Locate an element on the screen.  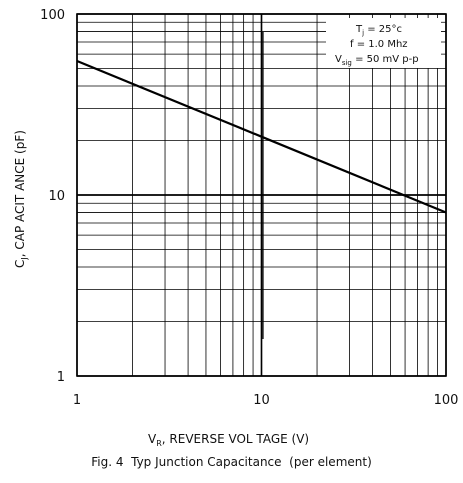
x-tick-label: 100 is located at coordinates (446, 400).